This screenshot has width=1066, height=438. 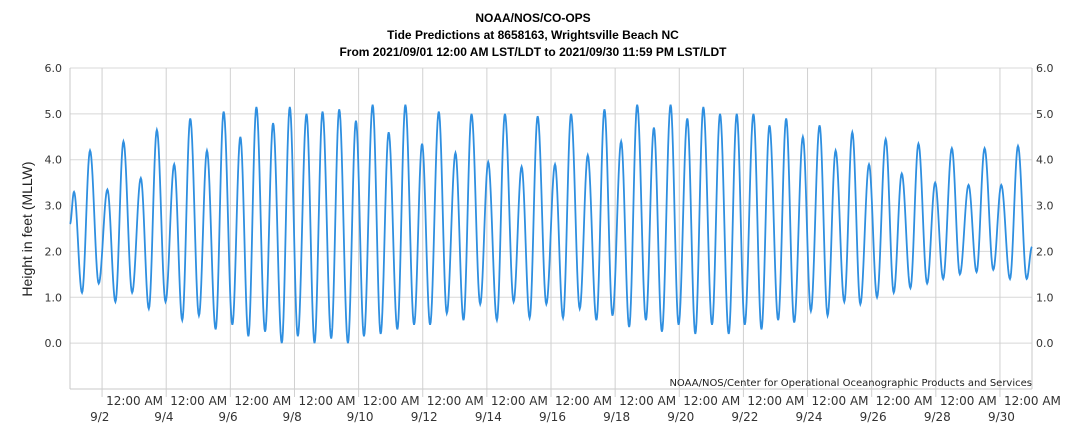 What do you see at coordinates (54, 114) in the screenshot?
I see `y-tick-label: 5.0` at bounding box center [54, 114].